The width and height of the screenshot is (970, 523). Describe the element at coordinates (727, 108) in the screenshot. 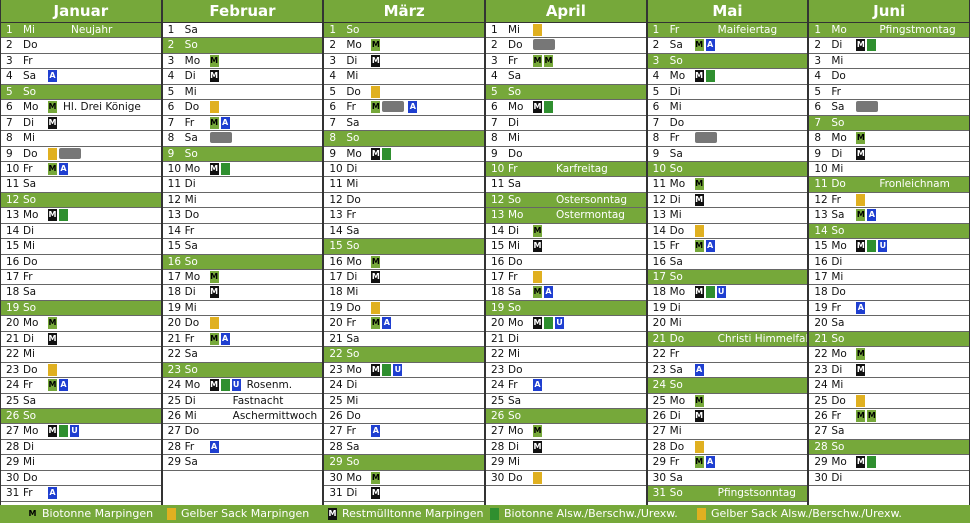

I see `day-row: 6 Mi` at that location.